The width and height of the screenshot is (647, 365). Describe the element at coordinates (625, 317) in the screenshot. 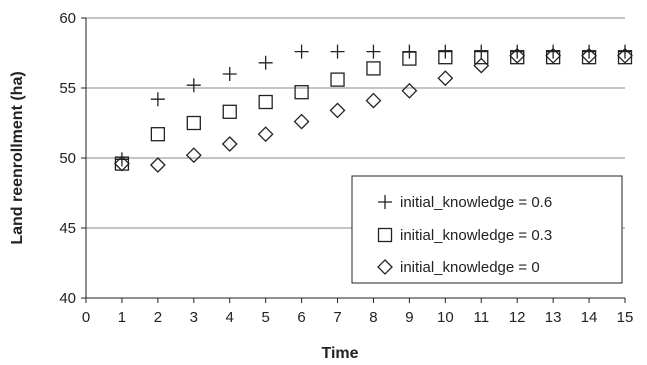

I see `x-tick-label-15: 15` at that location.